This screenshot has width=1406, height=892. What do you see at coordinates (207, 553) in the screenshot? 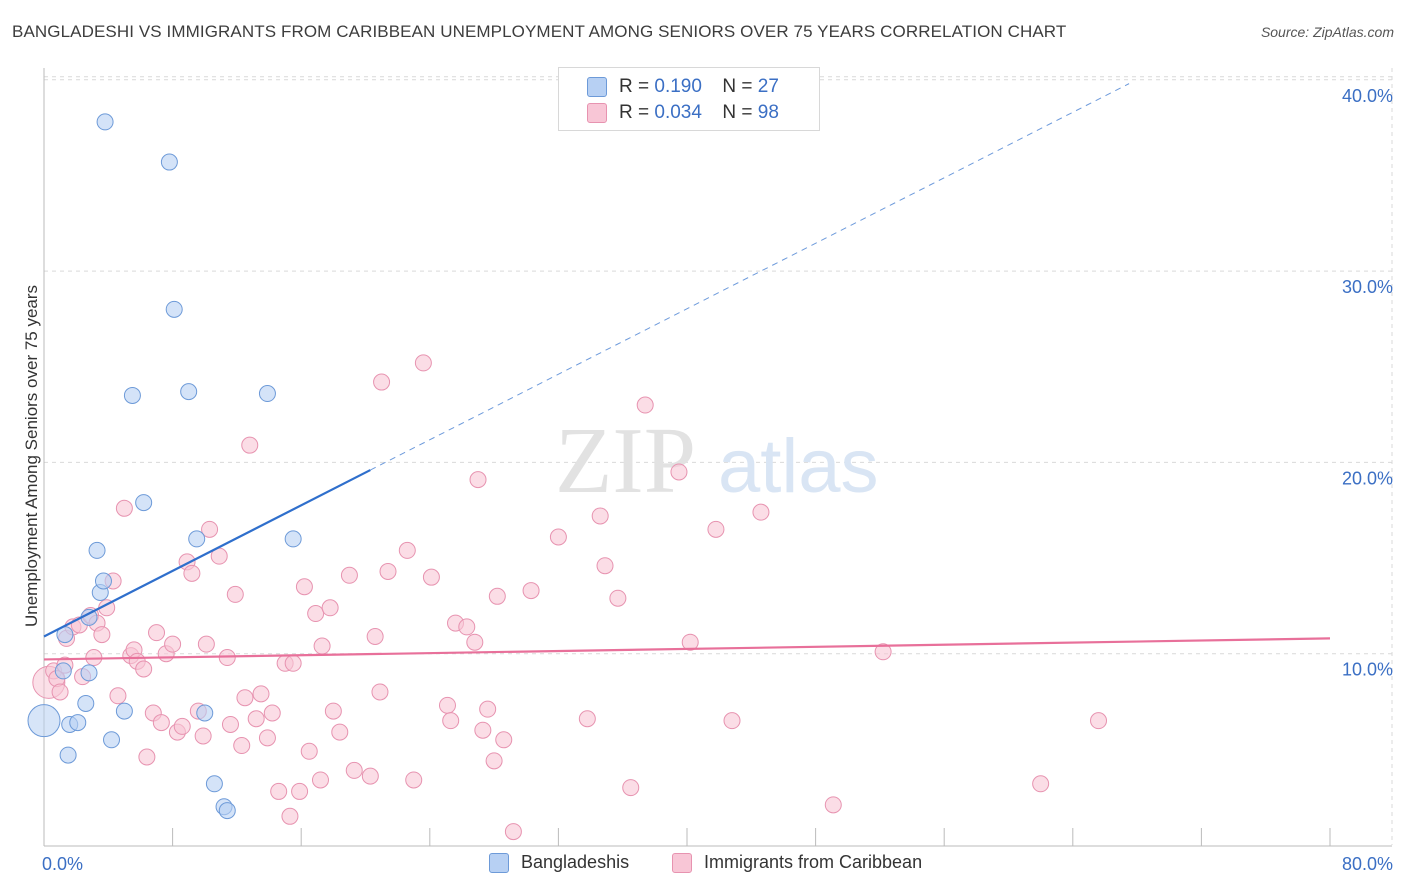
I see `trend-line-bangladeshi` at bounding box center [207, 553].